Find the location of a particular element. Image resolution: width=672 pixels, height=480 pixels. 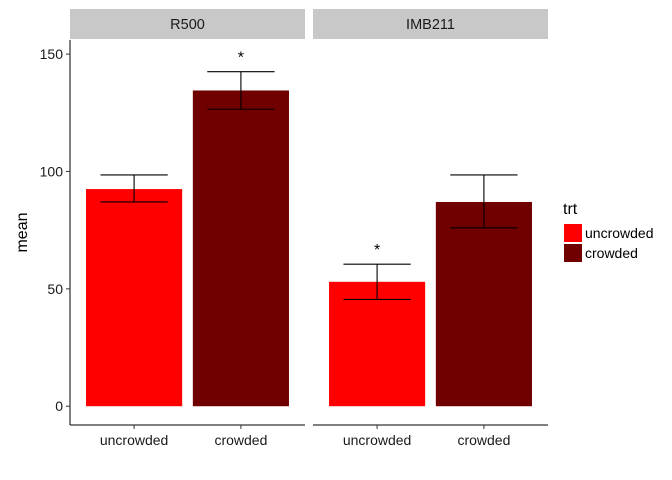

legend-label: uncrowded is located at coordinates (619, 233).